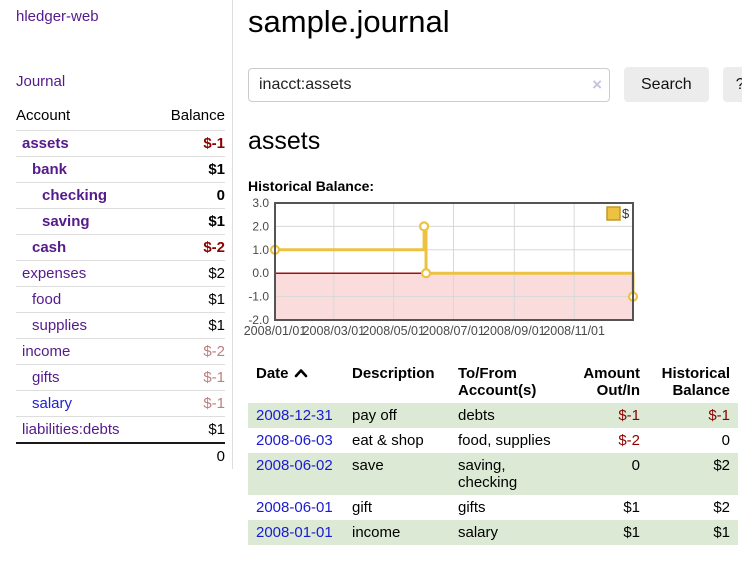  I want to click on account-row-liabilities-debts: liabilities:debts $1, so click(120, 429).